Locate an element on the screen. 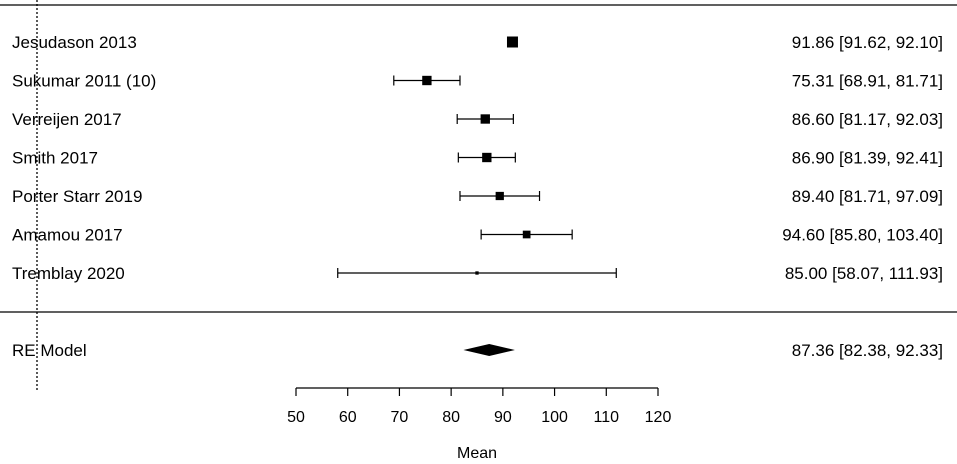 The image size is (957, 464). summary-label: RE Model is located at coordinates (49, 350).